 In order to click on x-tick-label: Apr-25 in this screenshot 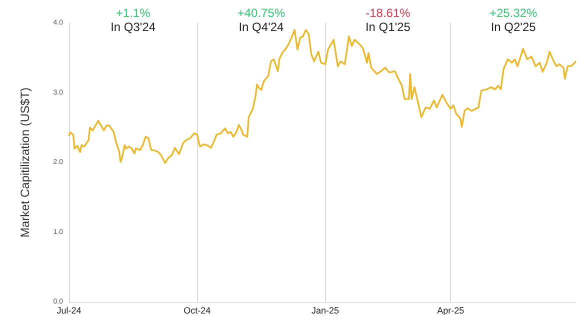, I will do `click(450, 311)`.